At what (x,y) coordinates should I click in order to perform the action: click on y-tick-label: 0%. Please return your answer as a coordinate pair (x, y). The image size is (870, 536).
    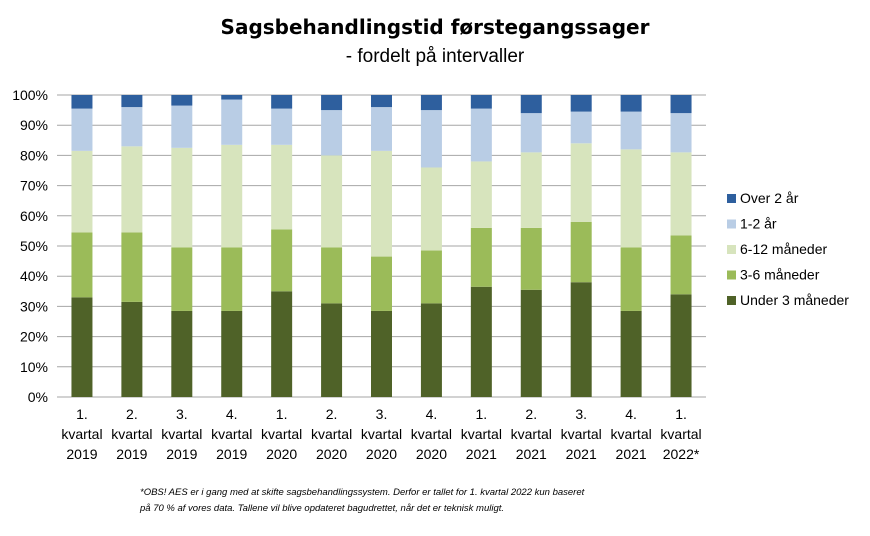
    Looking at the image, I should click on (38, 397).